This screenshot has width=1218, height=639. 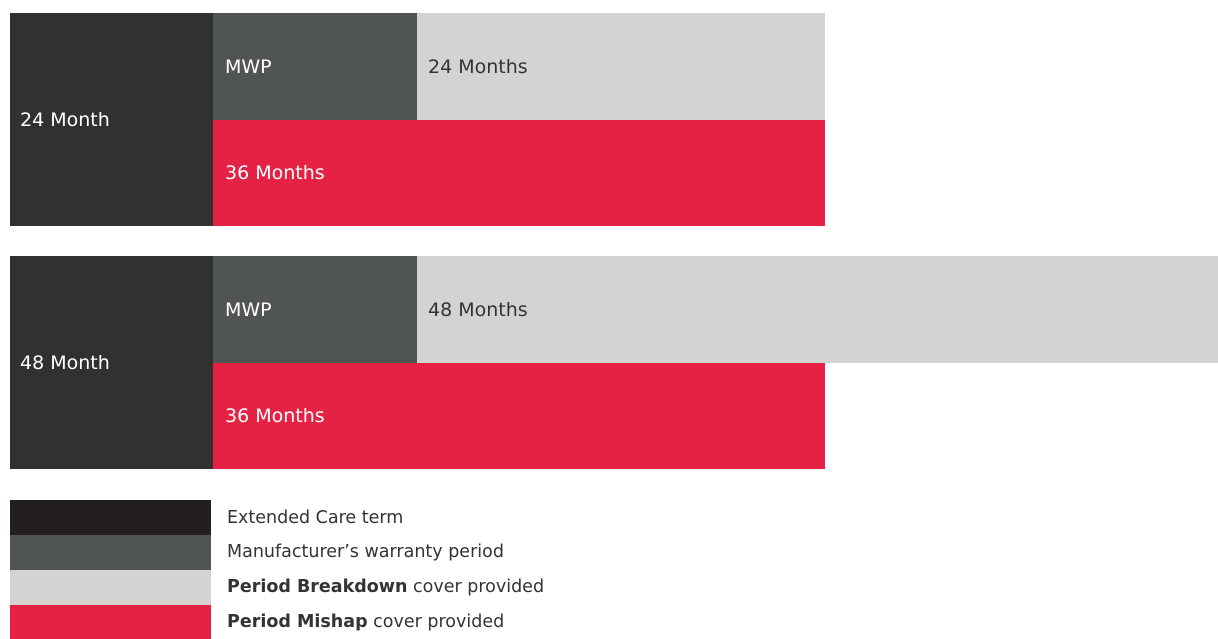 I want to click on term-block: 24 Month, so click(x=111, y=119).